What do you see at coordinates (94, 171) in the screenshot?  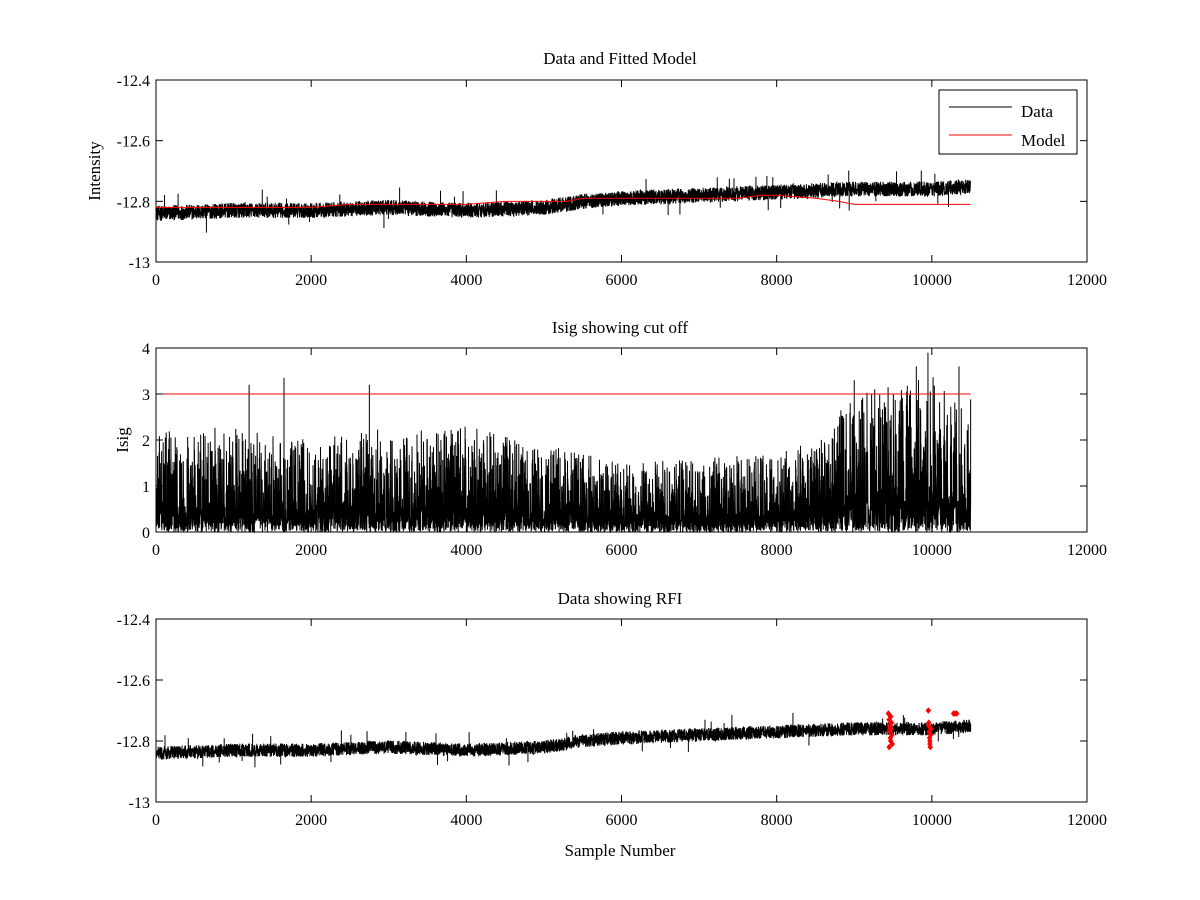 I see `subplot-1-ylabel: Intensity` at bounding box center [94, 171].